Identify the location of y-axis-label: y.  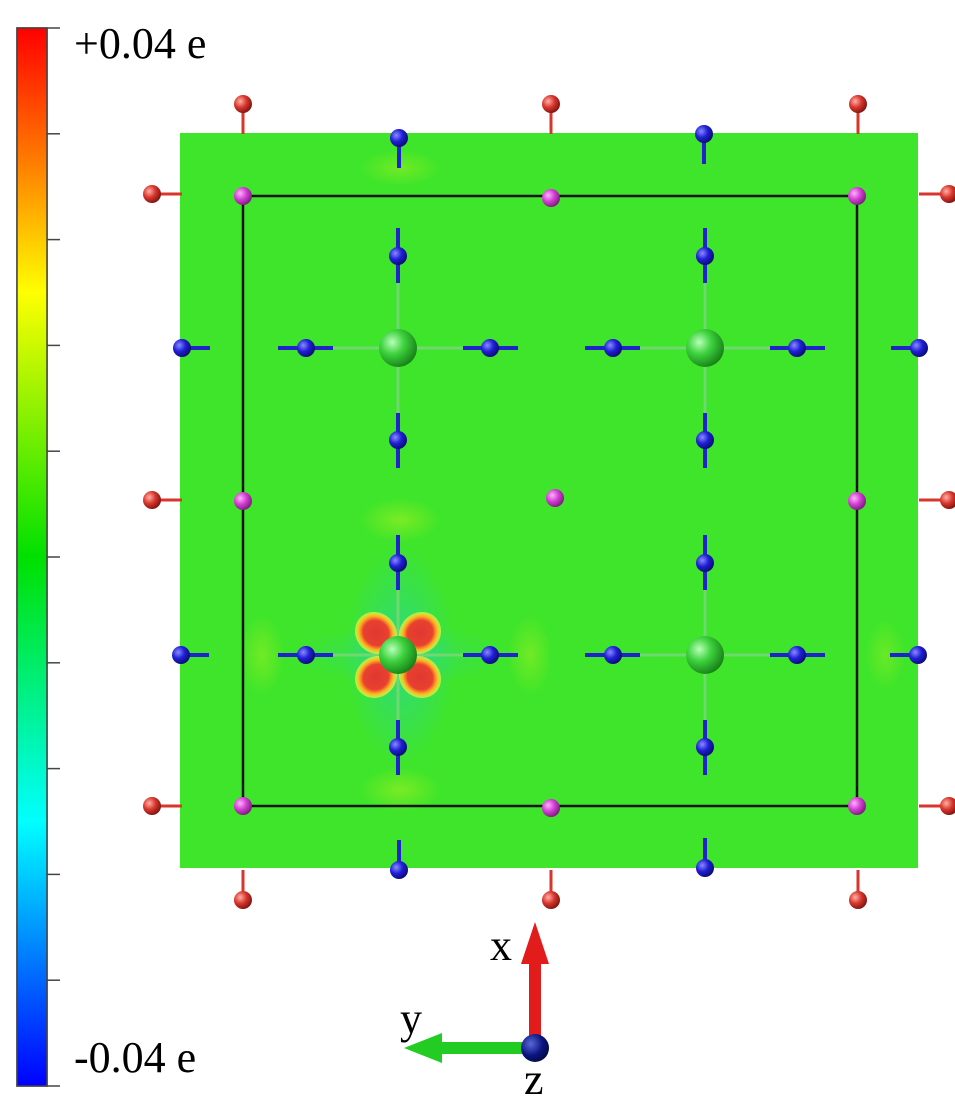
(411, 1018).